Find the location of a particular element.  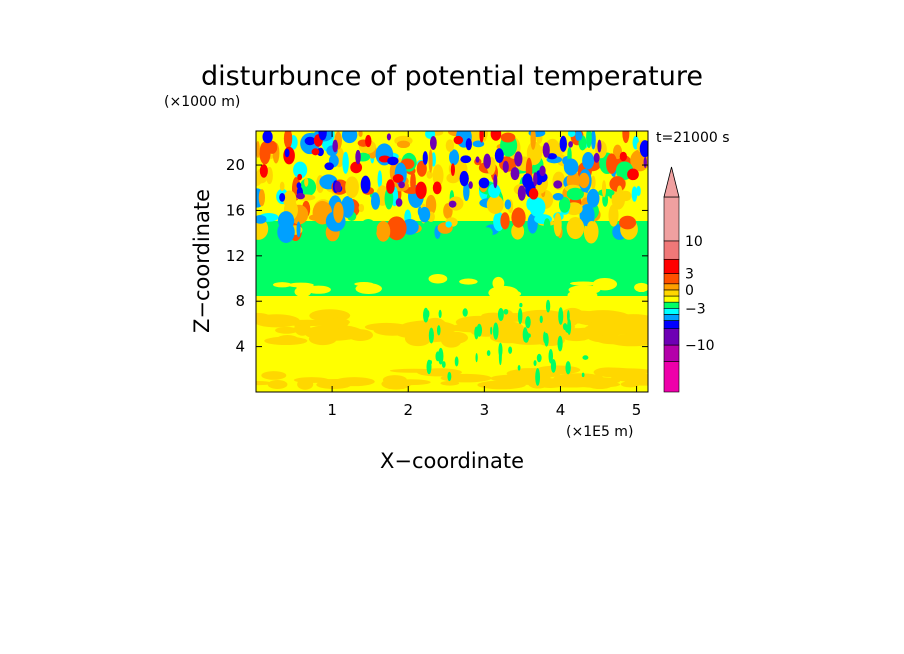

x-tick-label: 3 is located at coordinates (485, 410).